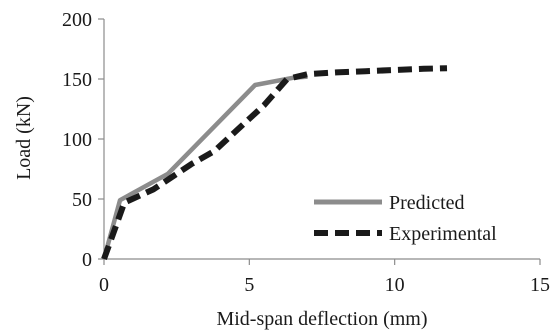 The width and height of the screenshot is (555, 334). I want to click on y-tick-label: 200, so click(77, 20).